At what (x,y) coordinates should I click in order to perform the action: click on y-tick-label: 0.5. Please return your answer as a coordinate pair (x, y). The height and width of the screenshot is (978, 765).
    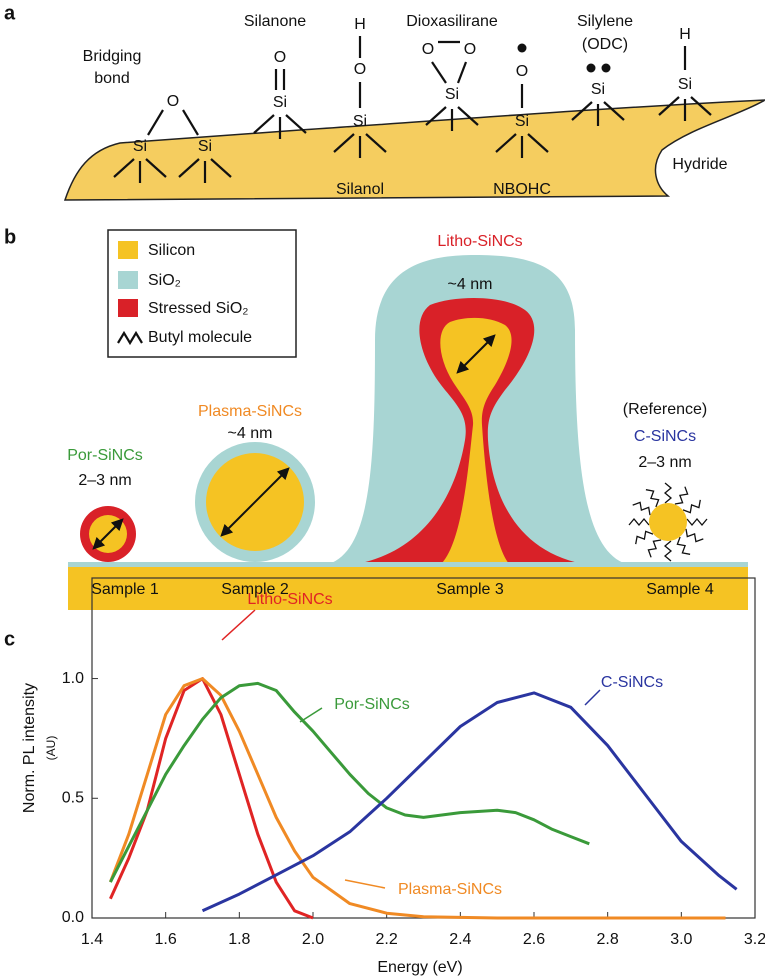
    Looking at the image, I should click on (73, 798).